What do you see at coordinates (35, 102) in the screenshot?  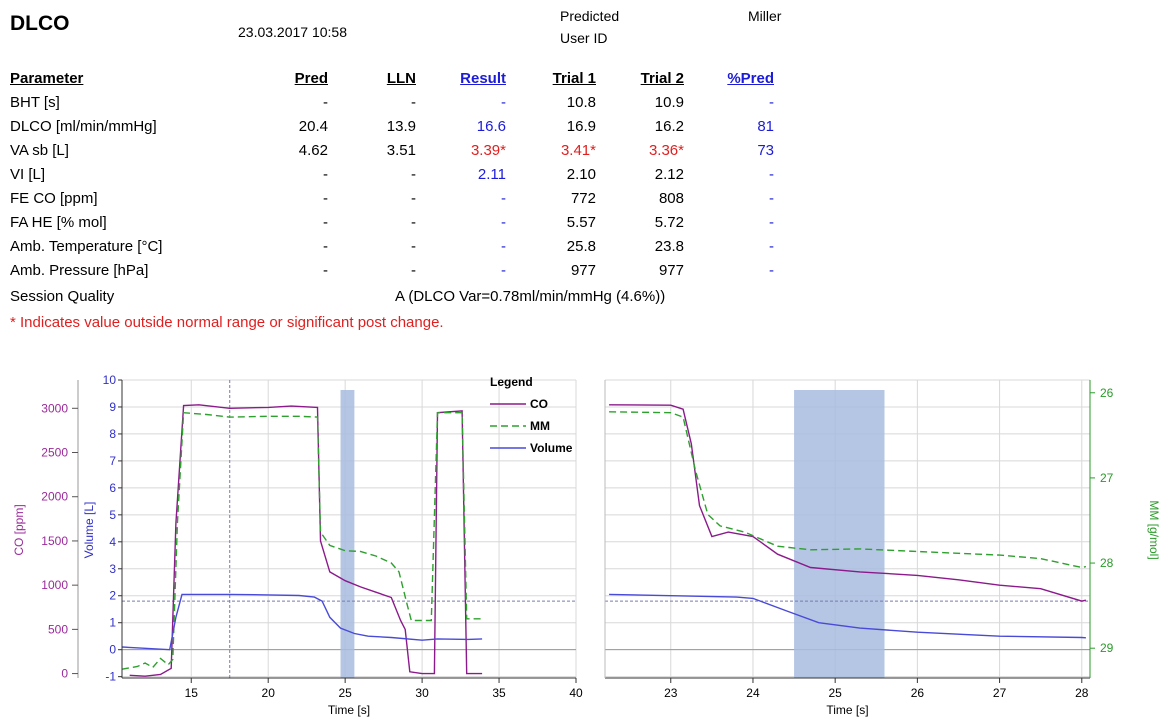 I see `cell-param: BHT [s]` at bounding box center [35, 102].